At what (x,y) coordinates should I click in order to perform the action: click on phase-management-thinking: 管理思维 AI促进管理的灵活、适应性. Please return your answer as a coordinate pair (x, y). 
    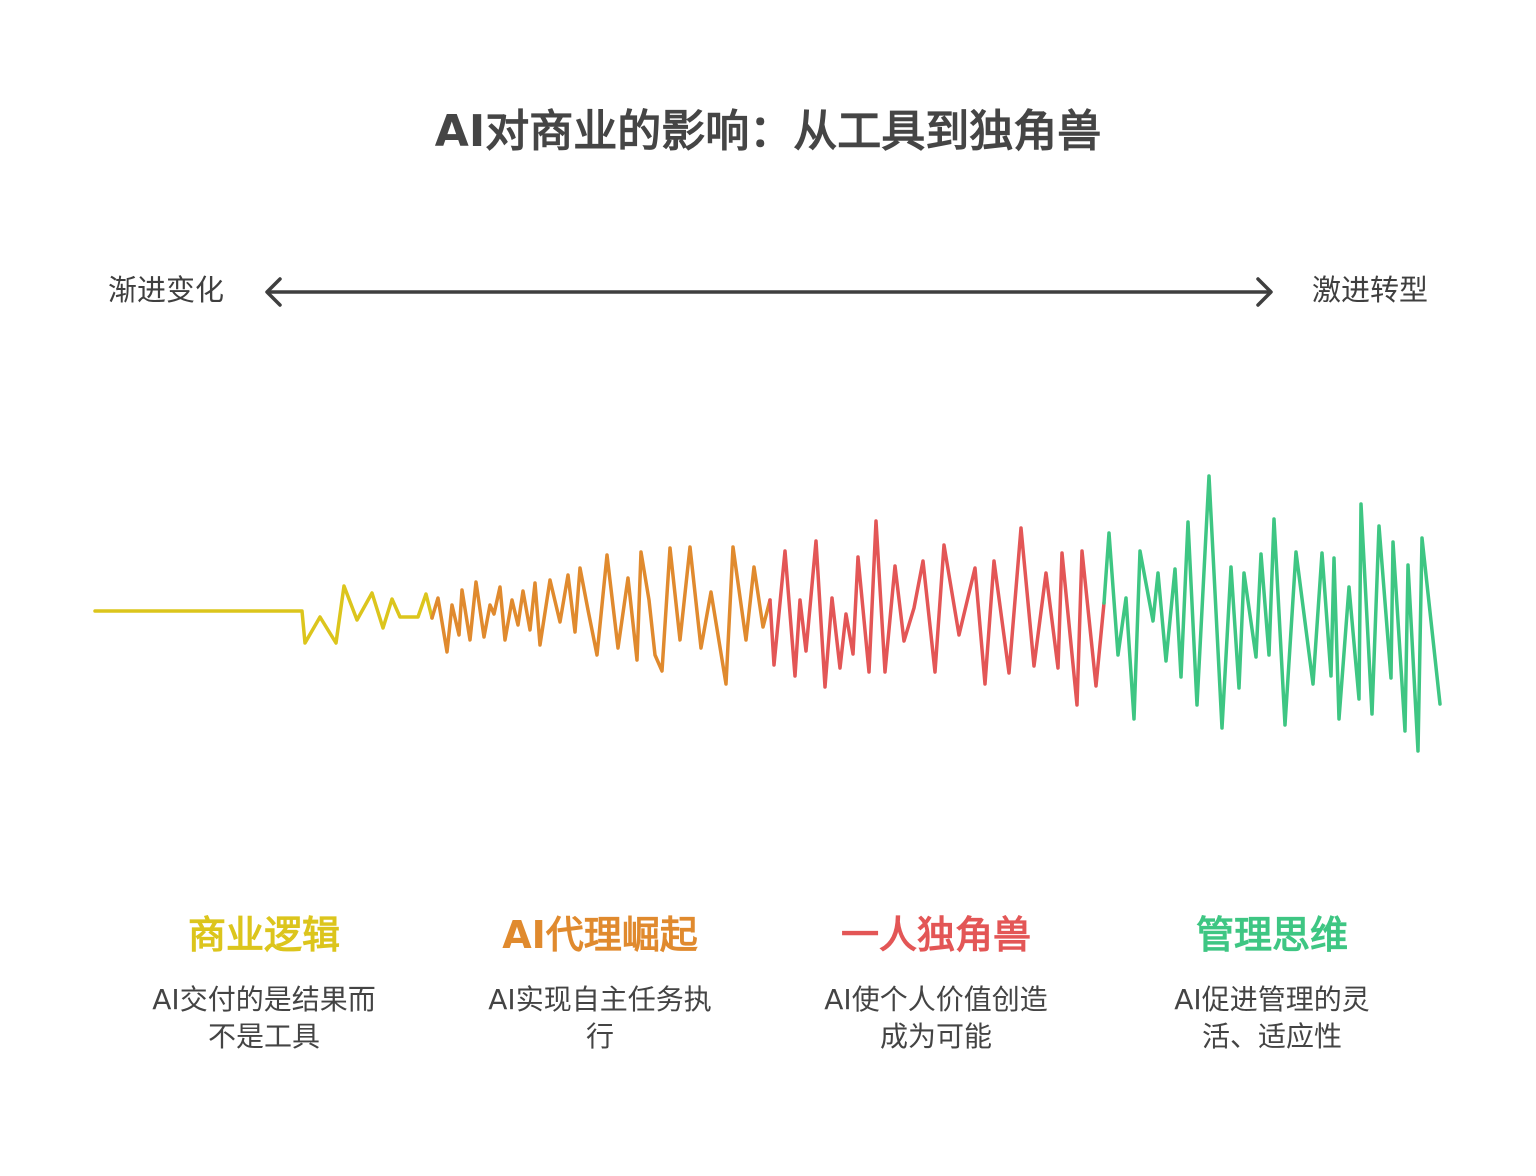
    Looking at the image, I should click on (1272, 980).